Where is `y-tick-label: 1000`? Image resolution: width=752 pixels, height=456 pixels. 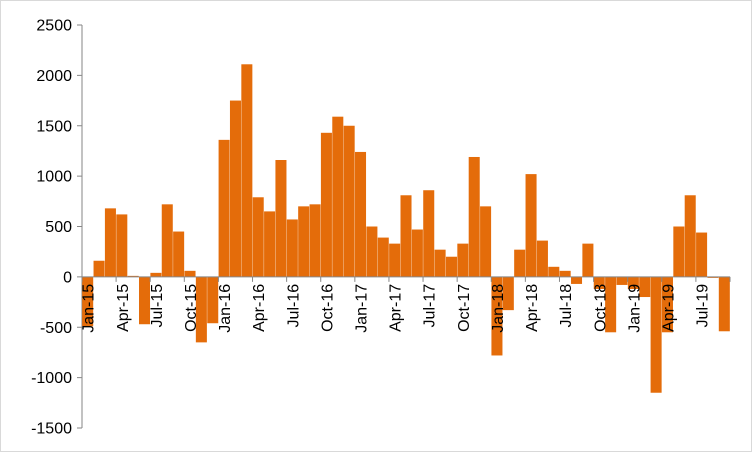 y-tick-label: 1000 is located at coordinates (54, 177).